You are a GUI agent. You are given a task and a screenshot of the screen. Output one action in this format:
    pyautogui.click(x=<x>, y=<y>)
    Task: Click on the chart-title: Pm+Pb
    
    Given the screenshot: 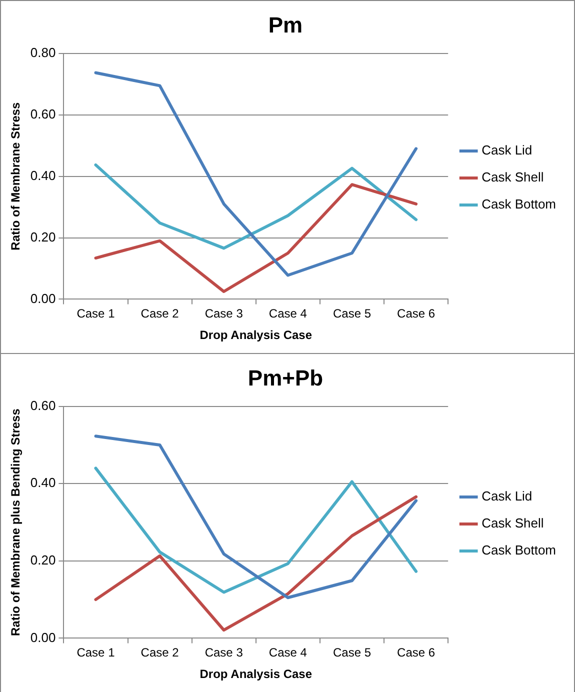 What is the action you would take?
    pyautogui.click(x=286, y=377)
    